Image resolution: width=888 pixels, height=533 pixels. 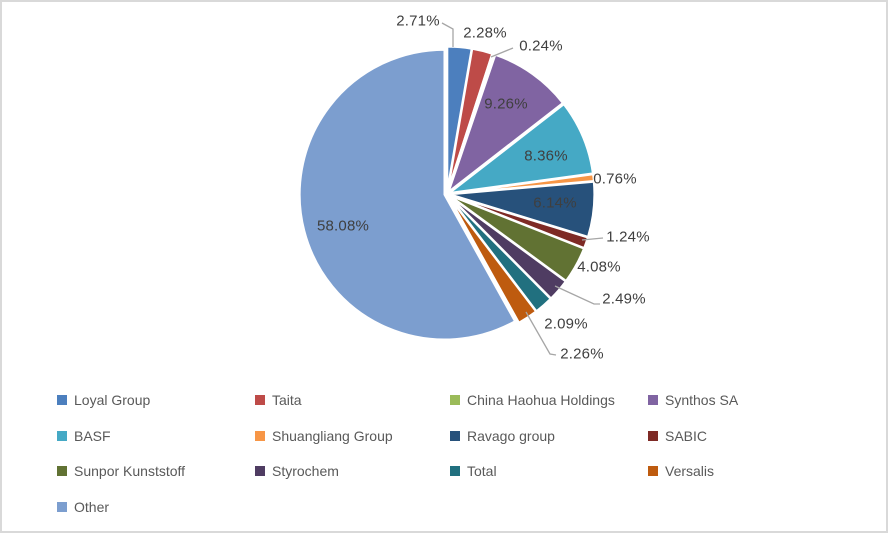 What do you see at coordinates (485, 33) in the screenshot?
I see `data-label-taita: 2.28%` at bounding box center [485, 33].